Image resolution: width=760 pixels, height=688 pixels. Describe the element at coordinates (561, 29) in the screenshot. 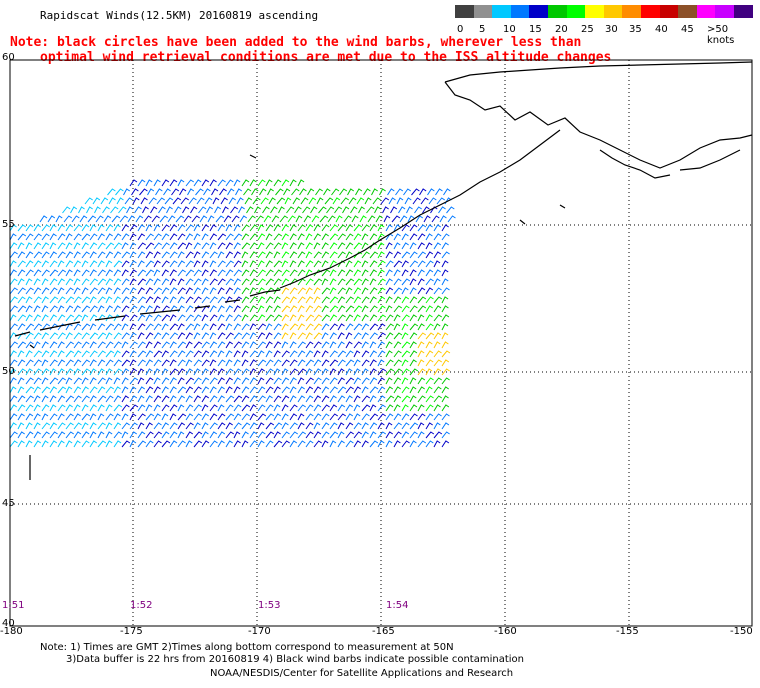

I see `legend-label-20: 20` at that location.